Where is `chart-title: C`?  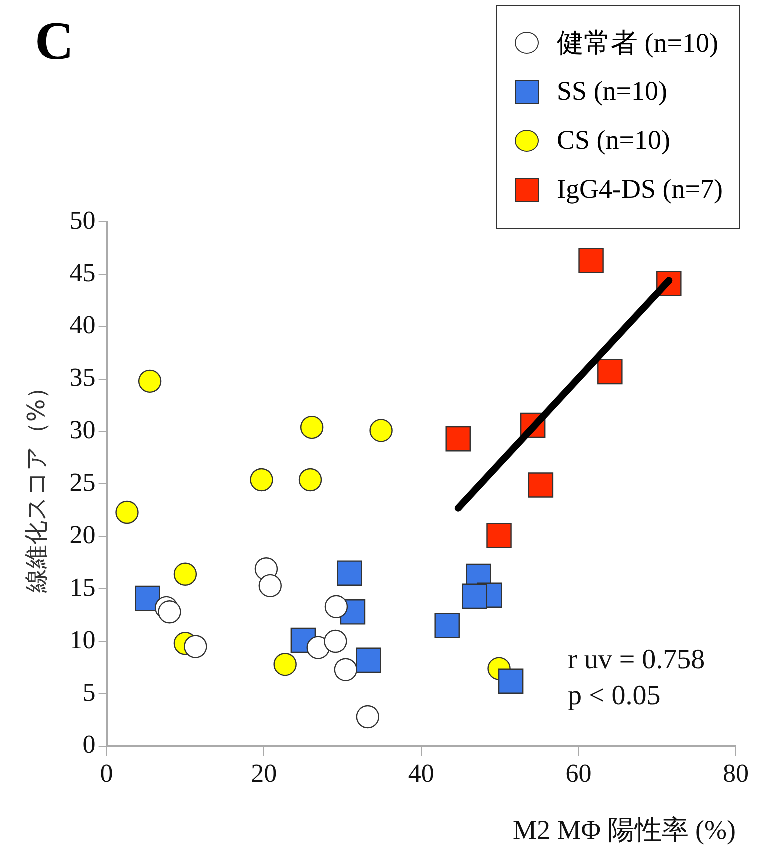
chart-title: C is located at coordinates (54, 41).